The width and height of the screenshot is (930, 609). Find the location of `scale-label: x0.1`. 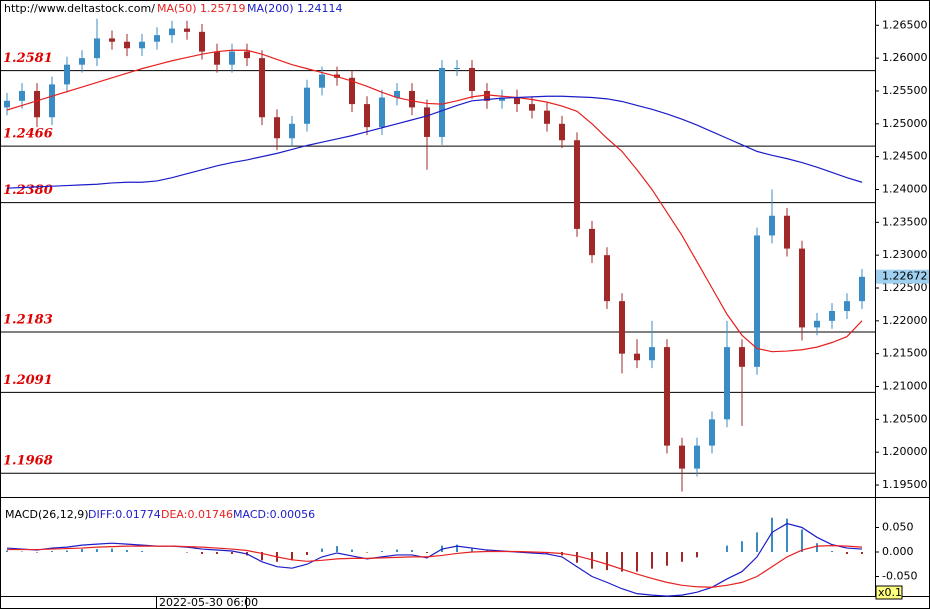

scale-label: x0.1 is located at coordinates (890, 592).